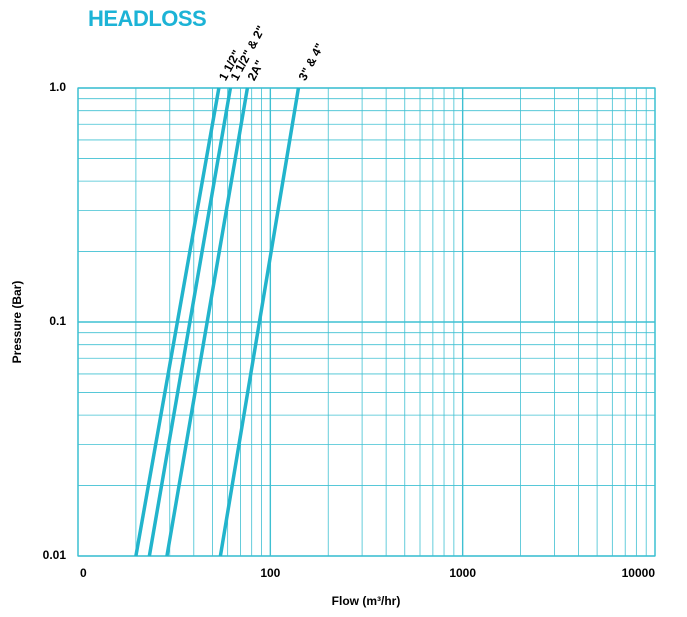  Describe the element at coordinates (366, 601) in the screenshot. I see `x-axis-label: Flow (m³/hr)` at that location.